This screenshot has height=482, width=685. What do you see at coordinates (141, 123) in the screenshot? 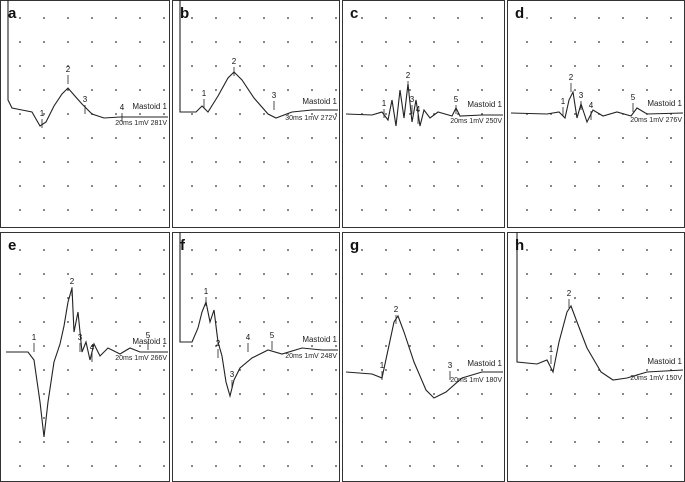
I see `settings-label: 20ms 1mV 281V` at bounding box center [141, 123].